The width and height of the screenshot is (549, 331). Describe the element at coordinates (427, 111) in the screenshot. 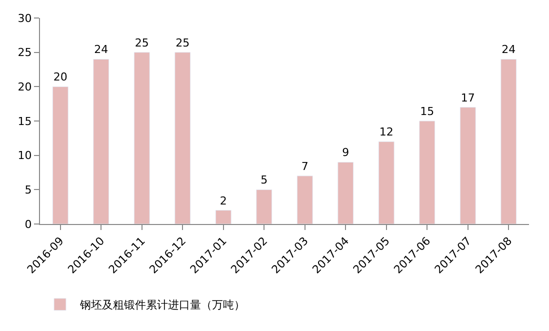

I see `data-label: 15` at that location.